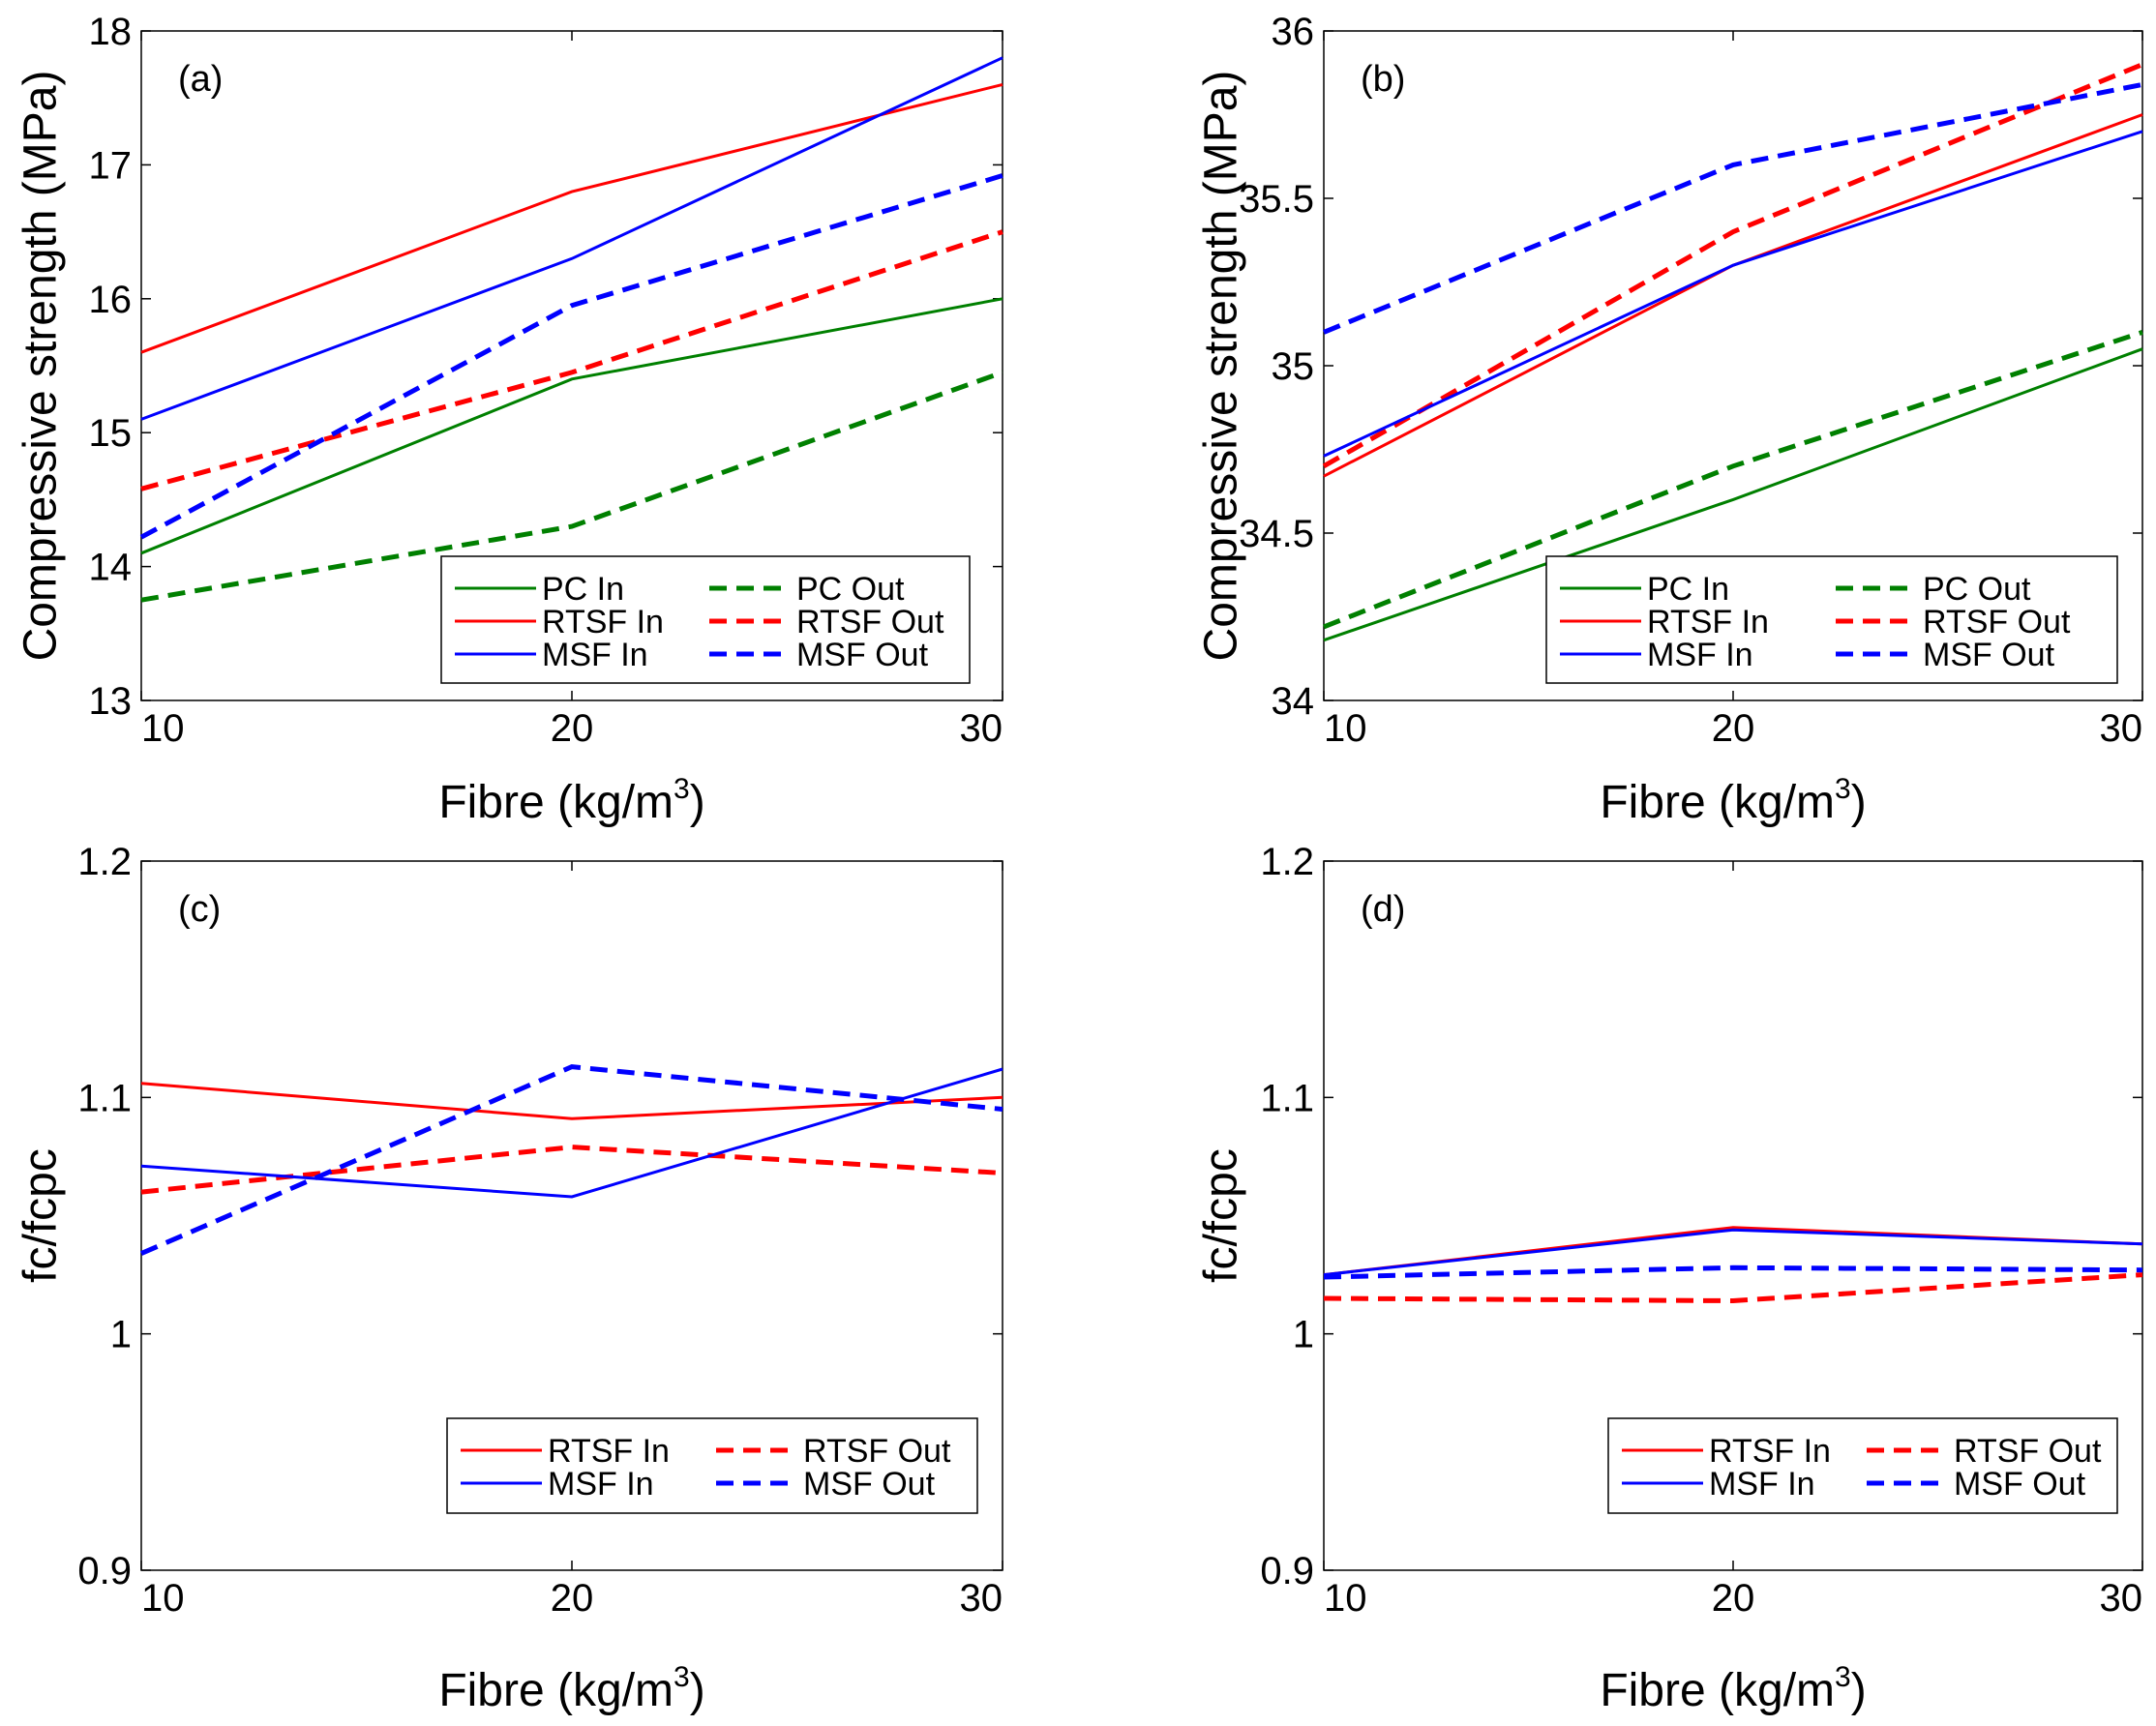 The image size is (2156, 1726). Describe the element at coordinates (1293, 366) in the screenshot. I see `y-tick-label: 35` at that location.